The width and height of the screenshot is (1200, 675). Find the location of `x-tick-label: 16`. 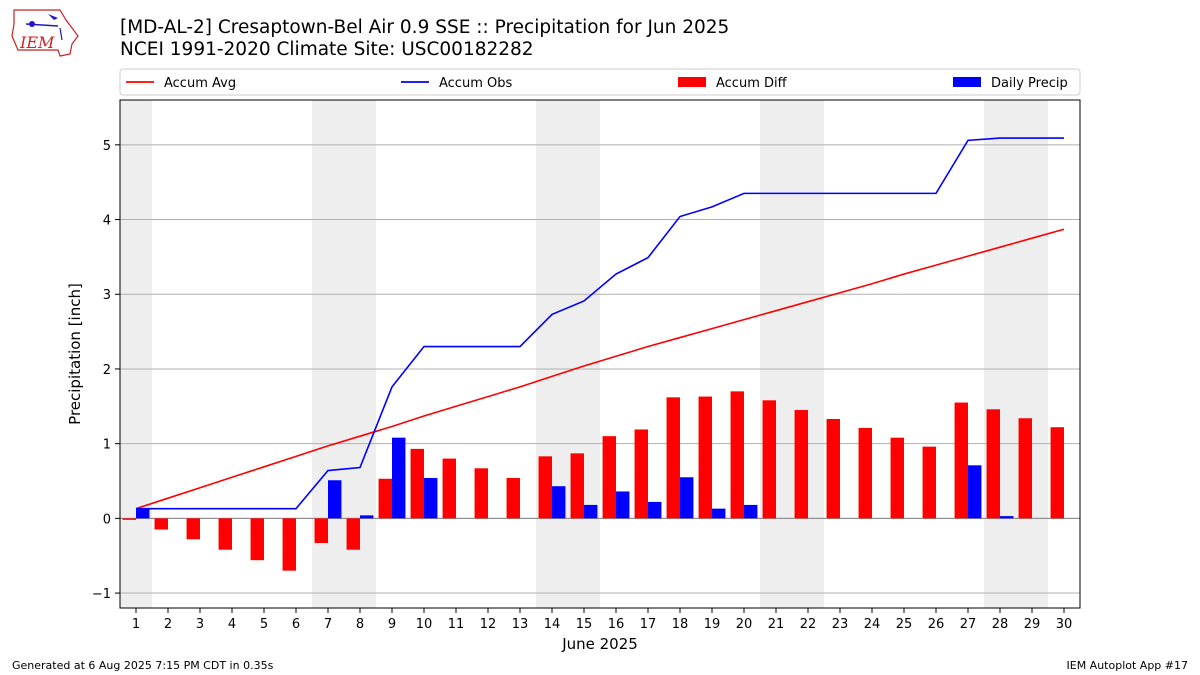

x-tick-label: 16 is located at coordinates (616, 624).